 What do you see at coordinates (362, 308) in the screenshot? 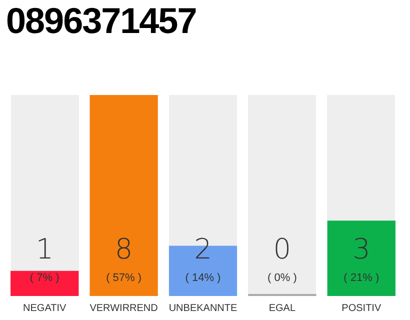
I see `x-tick-label: POSITIV` at bounding box center [362, 308].